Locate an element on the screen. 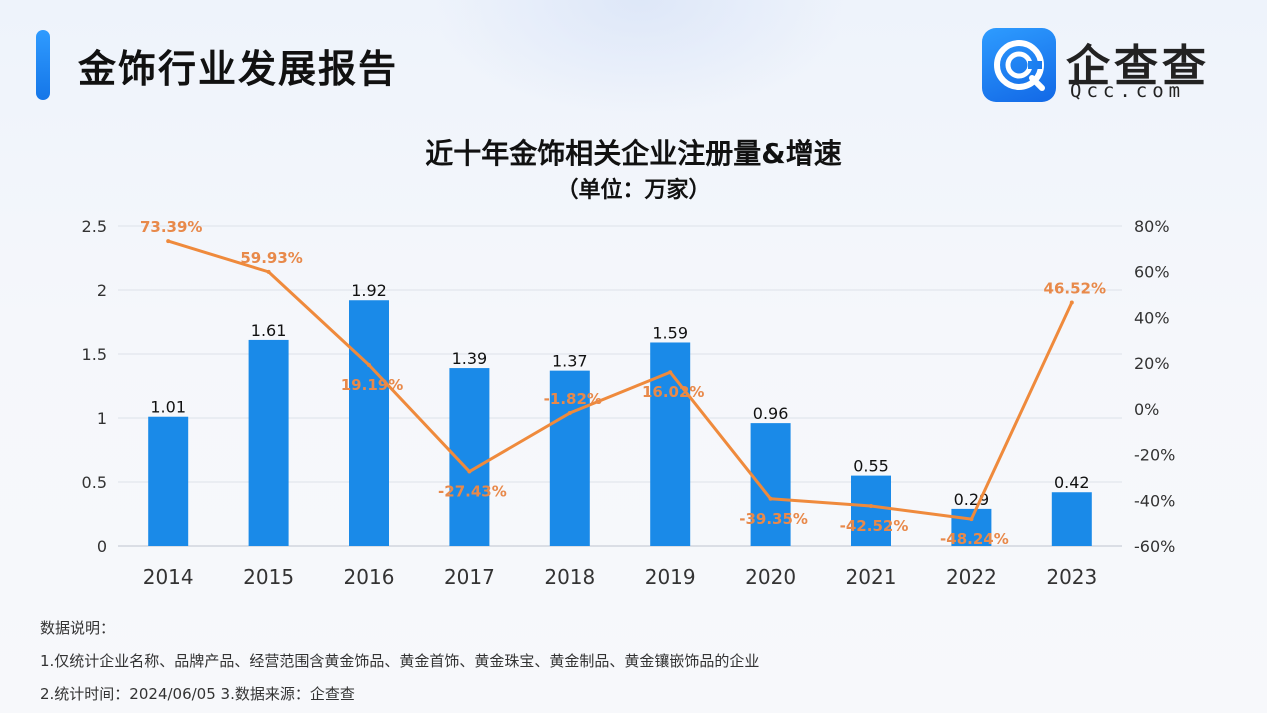 Image resolution: width=1267 pixels, height=713 pixels. y2-tick-label: 20% is located at coordinates (1152, 363).